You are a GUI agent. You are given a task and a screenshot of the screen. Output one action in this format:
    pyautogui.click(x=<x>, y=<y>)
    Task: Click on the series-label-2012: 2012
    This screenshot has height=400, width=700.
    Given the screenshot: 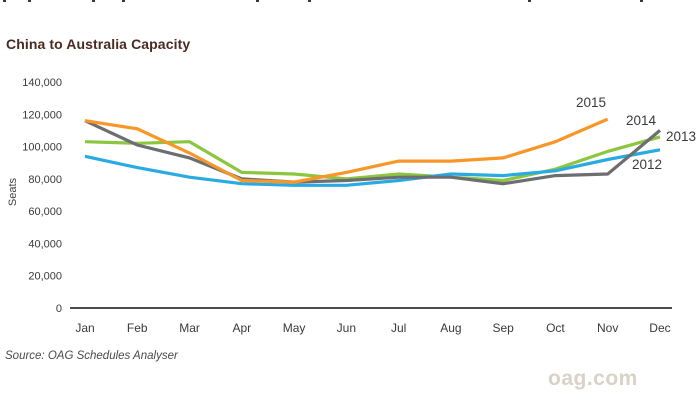 What is the action you would take?
    pyautogui.click(x=647, y=164)
    